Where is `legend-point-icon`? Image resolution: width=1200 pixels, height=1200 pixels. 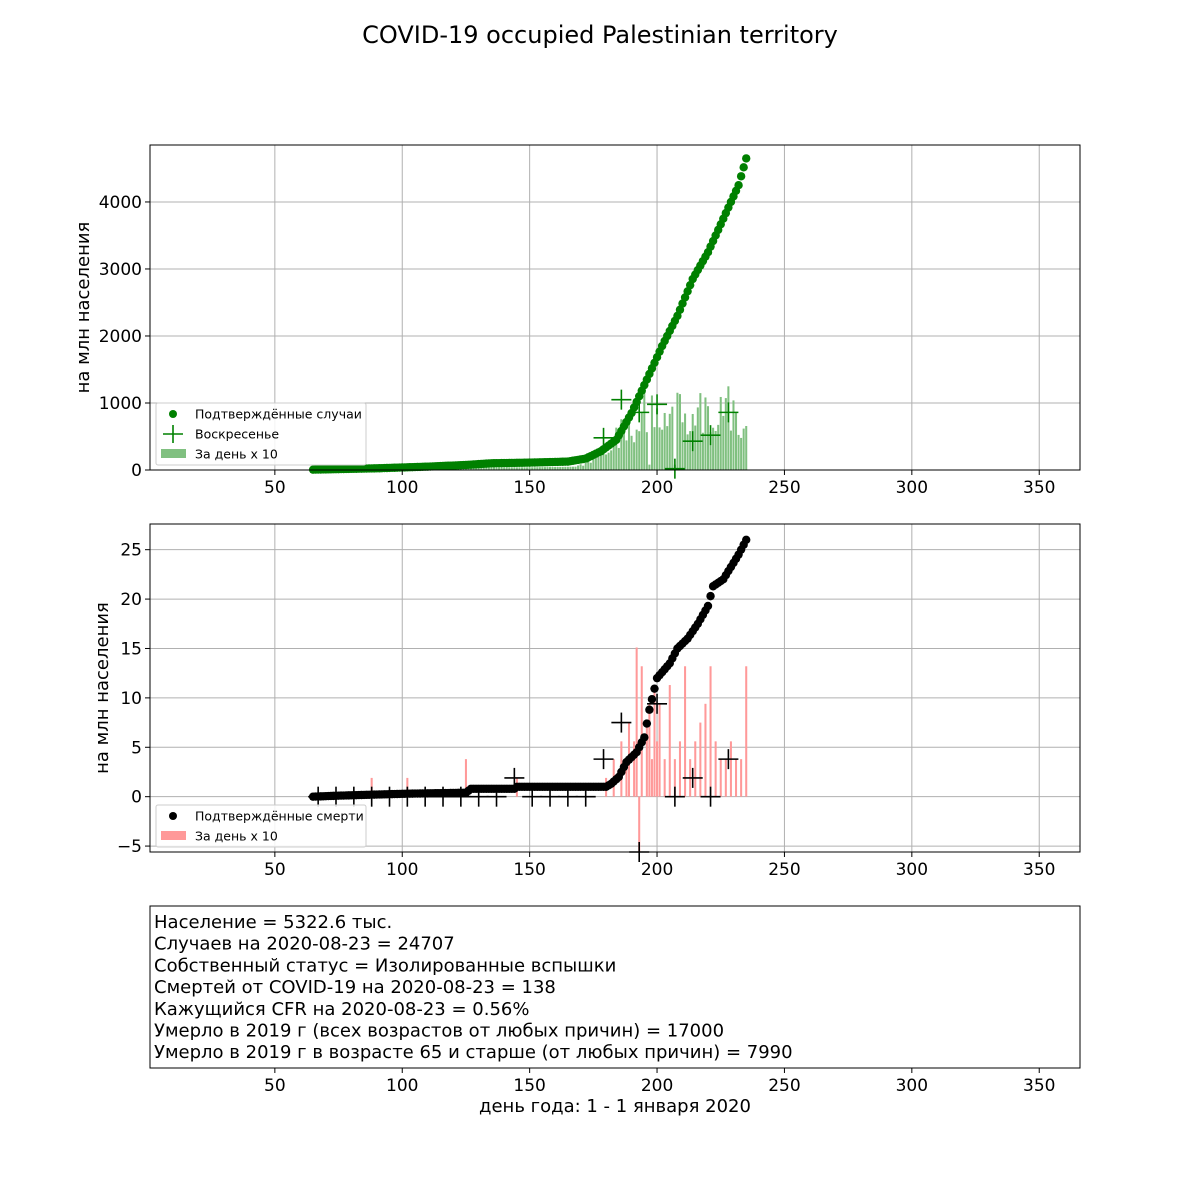
legend-point-icon is located at coordinates (173, 816).